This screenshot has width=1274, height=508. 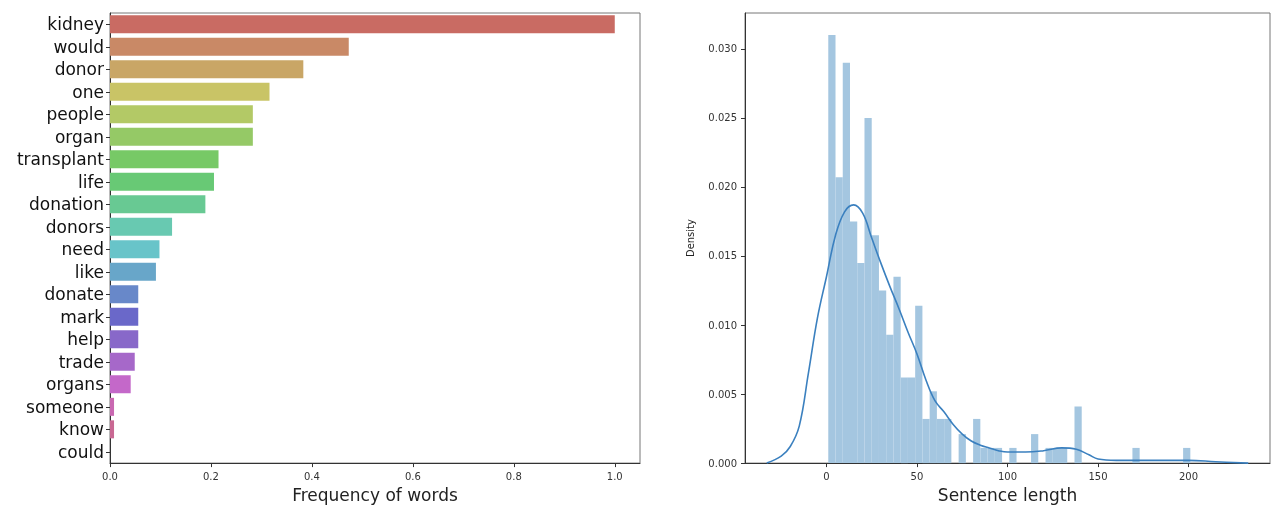 I want to click on y-tick-label: need, so click(x=82, y=249).